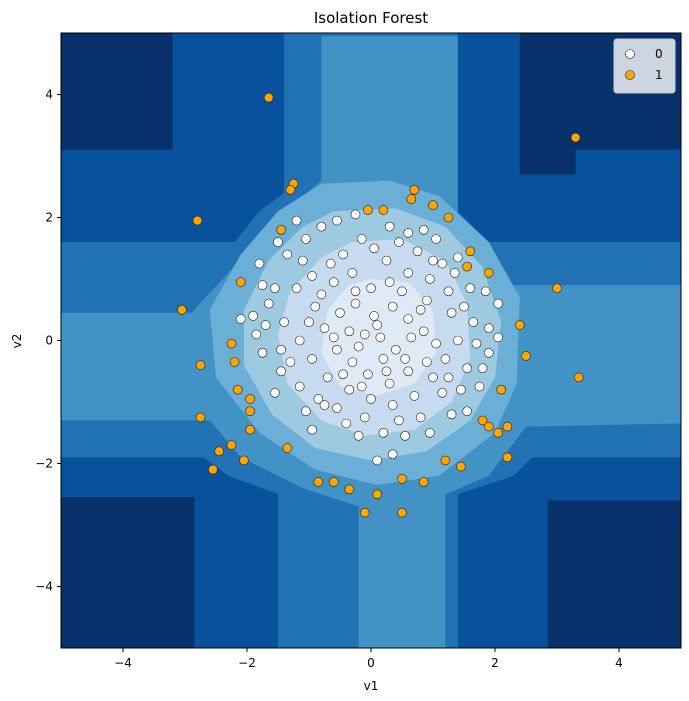 The width and height of the screenshot is (689, 701). Describe the element at coordinates (17, 341) in the screenshot. I see `y-axis-label: v2` at that location.